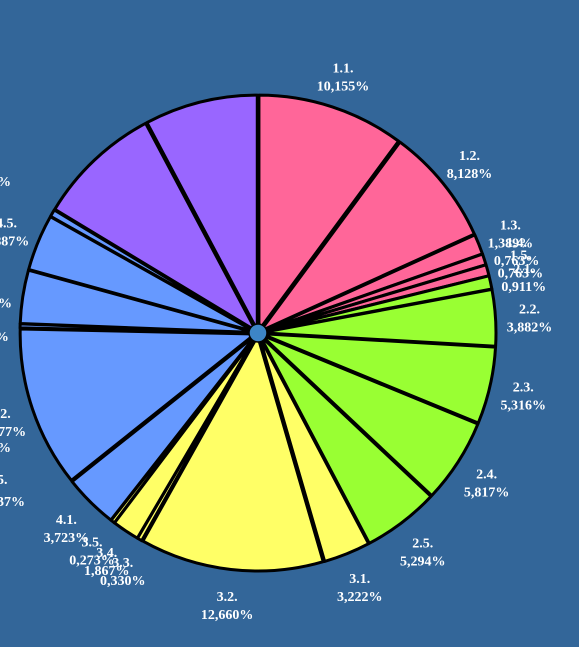  What do you see at coordinates (4, 480) in the screenshot?
I see `clipped-label-c: 5.` at bounding box center [4, 480].